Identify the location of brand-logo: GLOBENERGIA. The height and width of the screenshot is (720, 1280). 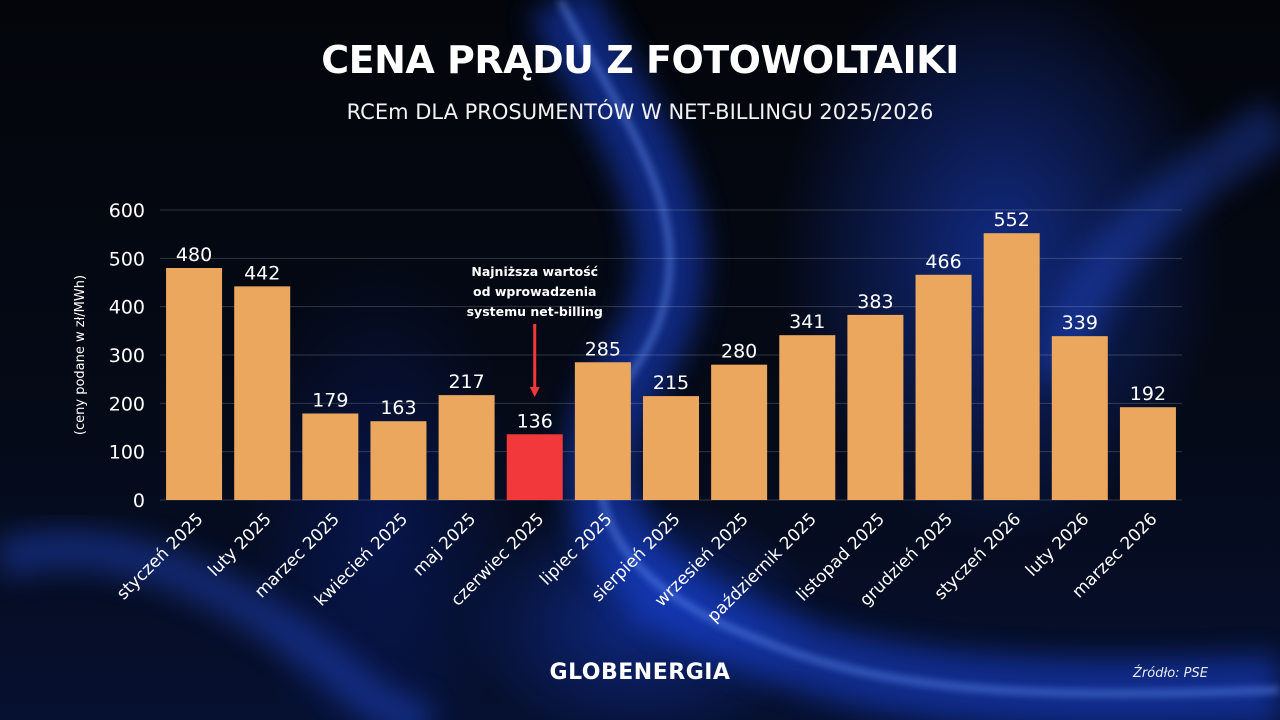
(640, 672).